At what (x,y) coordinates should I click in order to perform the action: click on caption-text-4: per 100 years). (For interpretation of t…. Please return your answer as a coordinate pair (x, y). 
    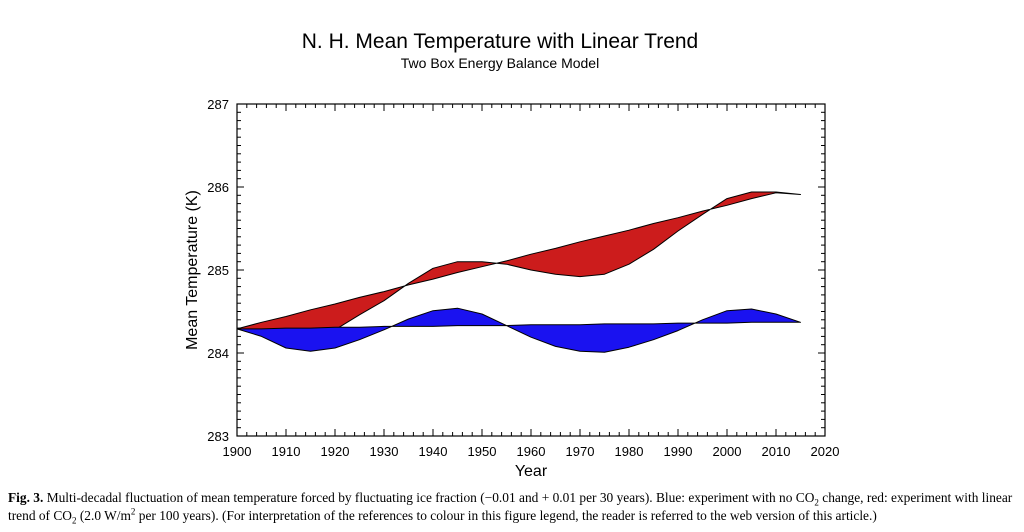
    Looking at the image, I should click on (506, 515).